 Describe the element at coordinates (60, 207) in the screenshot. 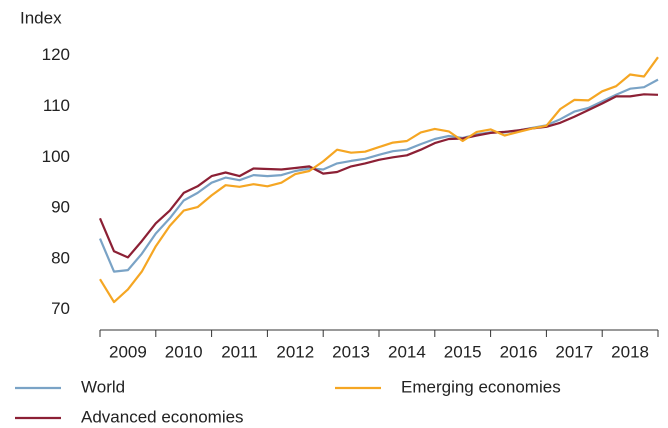

I see `y-tick-label: 90` at that location.